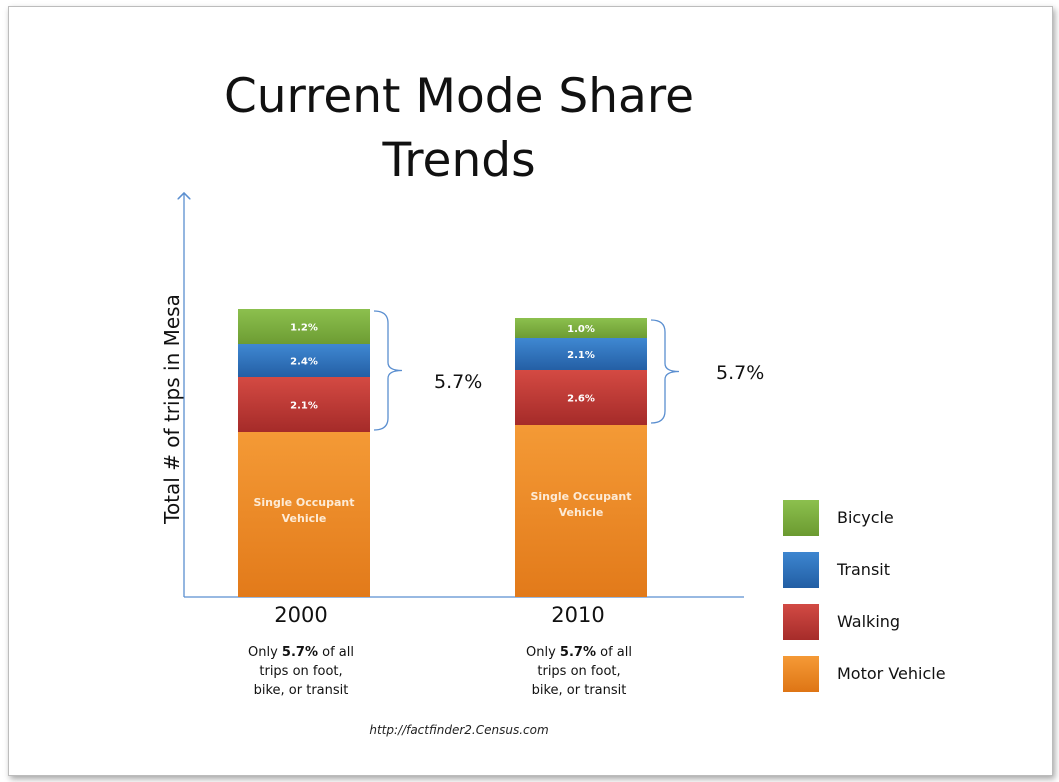 This screenshot has width=1059, height=782. Describe the element at coordinates (577, 652) in the screenshot. I see `caption-2010-bold: 5.7%` at that location.